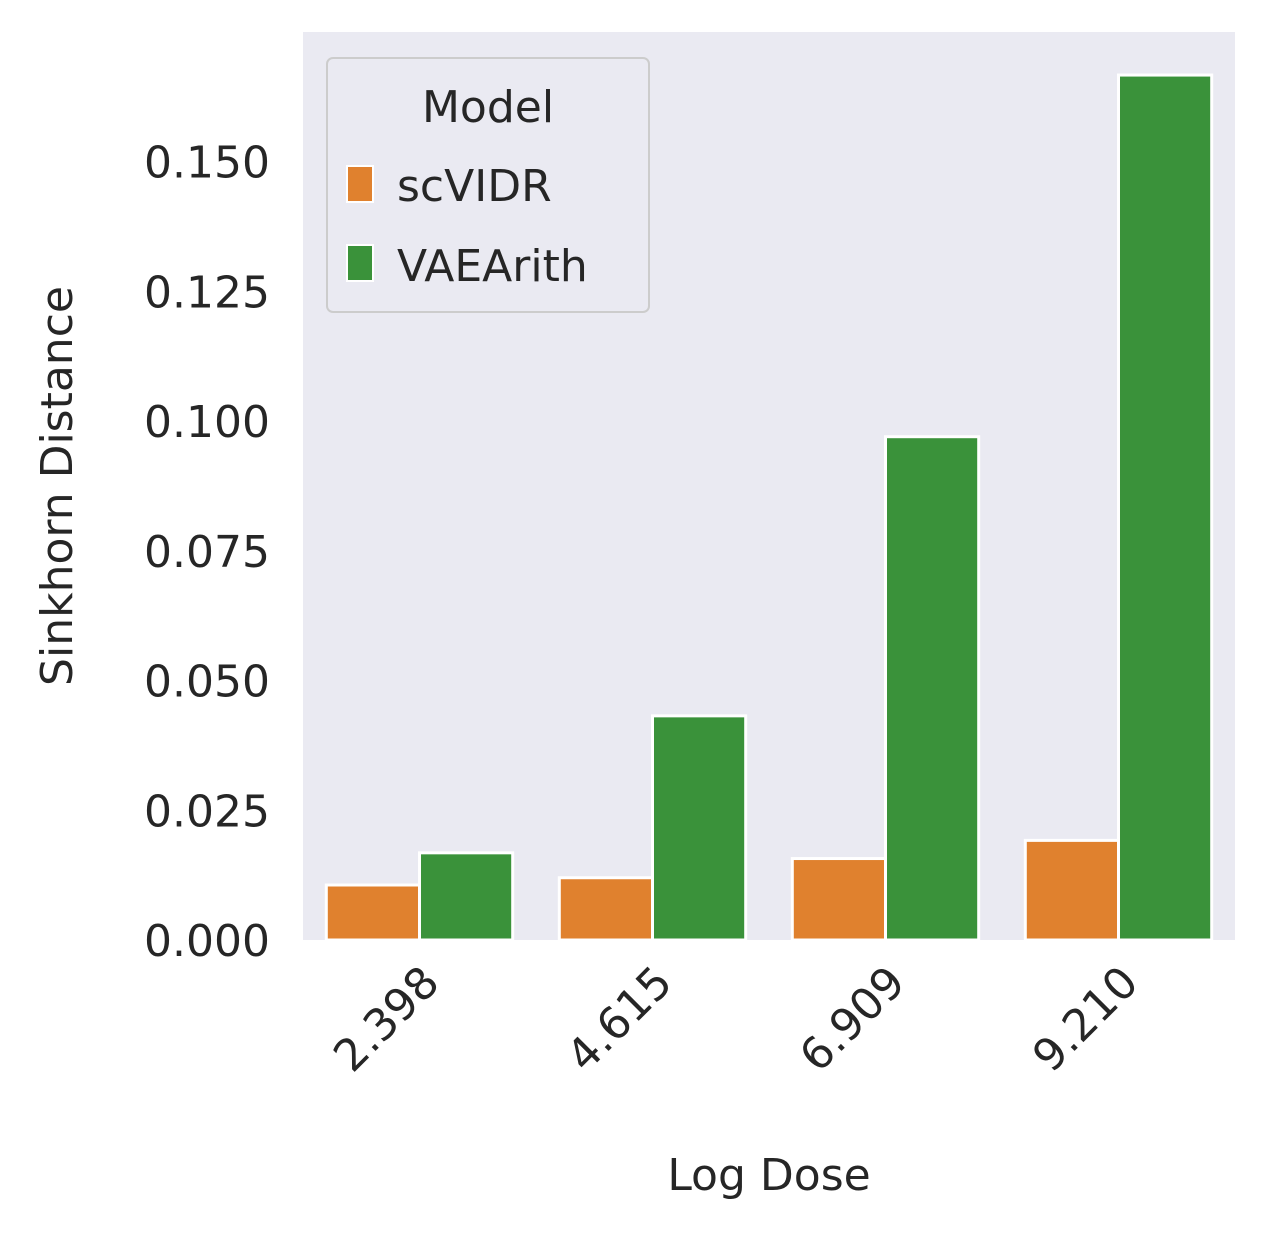  What do you see at coordinates (699, 828) in the screenshot?
I see `bar-vaearith-4.615` at bounding box center [699, 828].